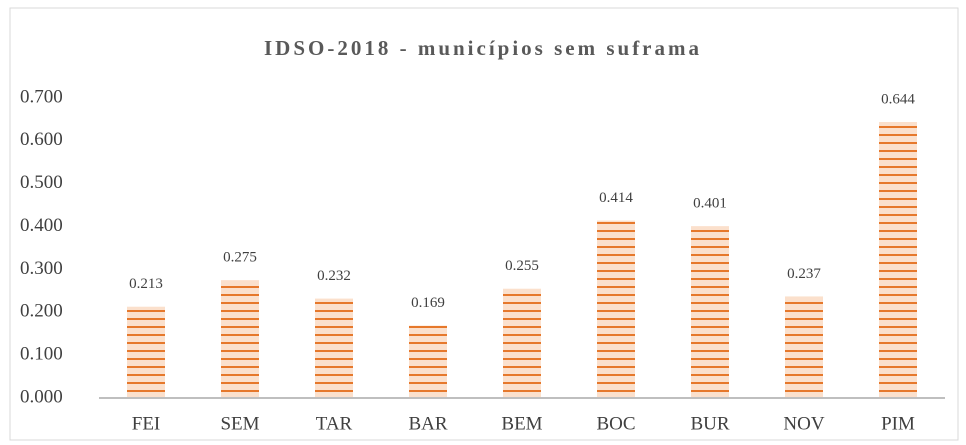 The height and width of the screenshot is (445, 966). What do you see at coordinates (146, 284) in the screenshot?
I see `value-label: 0.213` at bounding box center [146, 284].